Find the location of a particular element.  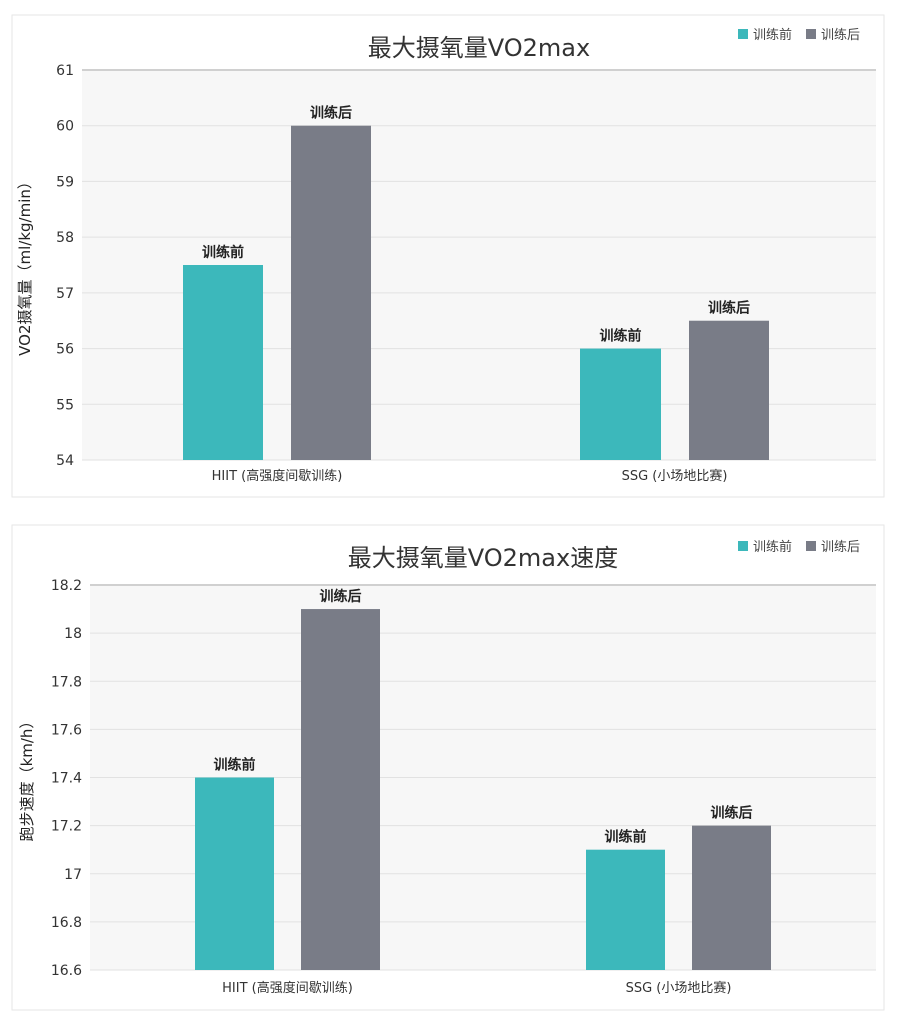

y-tick-label: 16.8 is located at coordinates (66, 923).